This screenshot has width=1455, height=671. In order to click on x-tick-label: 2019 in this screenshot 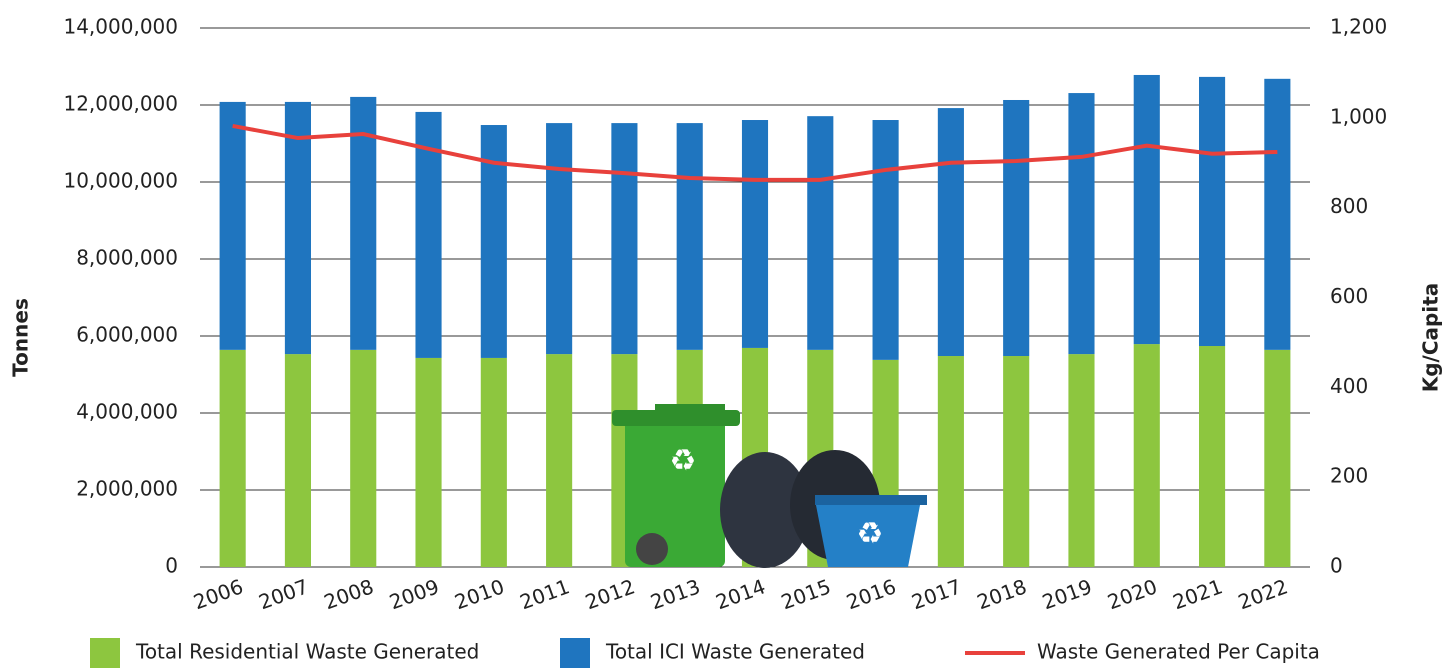, I will do `click(1067, 594)`.